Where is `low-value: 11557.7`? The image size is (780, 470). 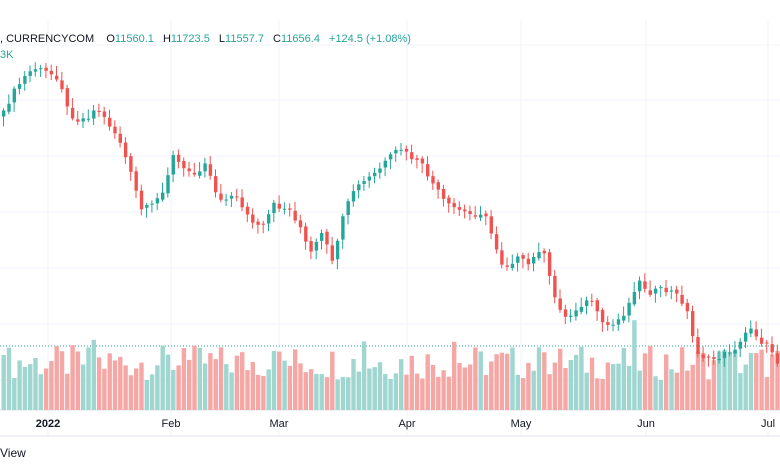
low-value: 11557.7 is located at coordinates (244, 39).